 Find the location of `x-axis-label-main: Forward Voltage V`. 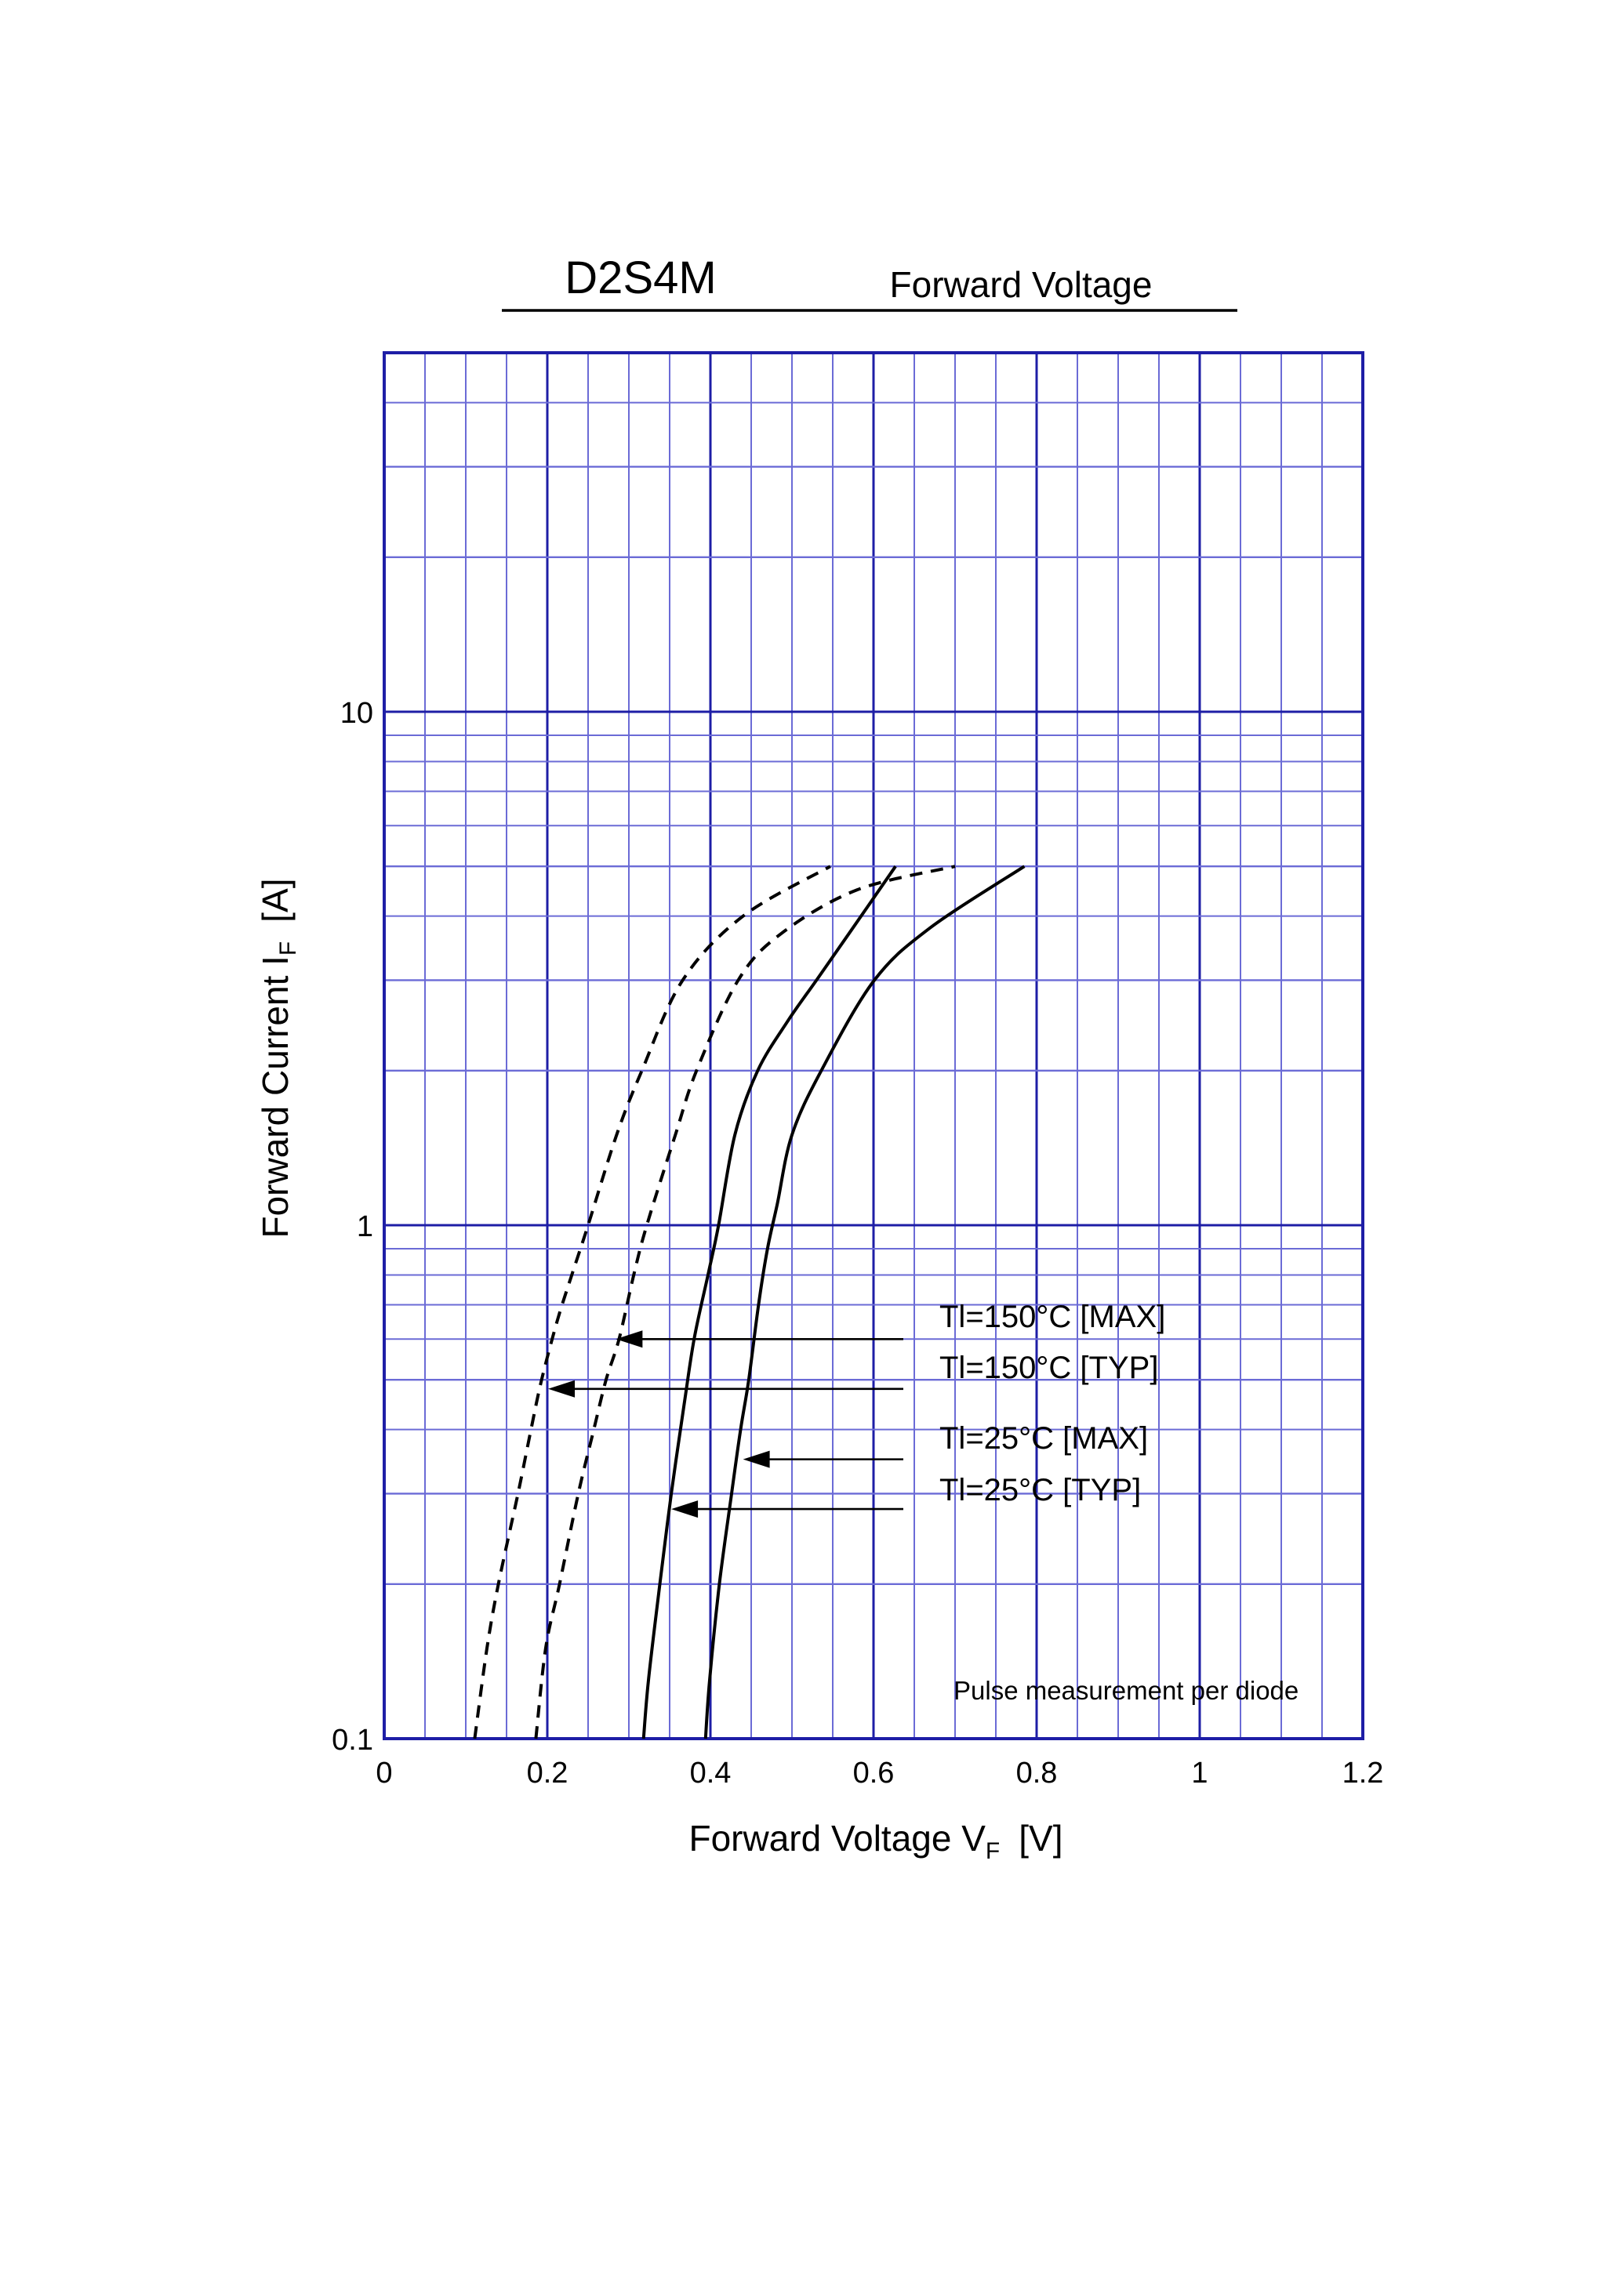

x-axis-label-main: Forward Voltage V is located at coordinates (837, 1839).